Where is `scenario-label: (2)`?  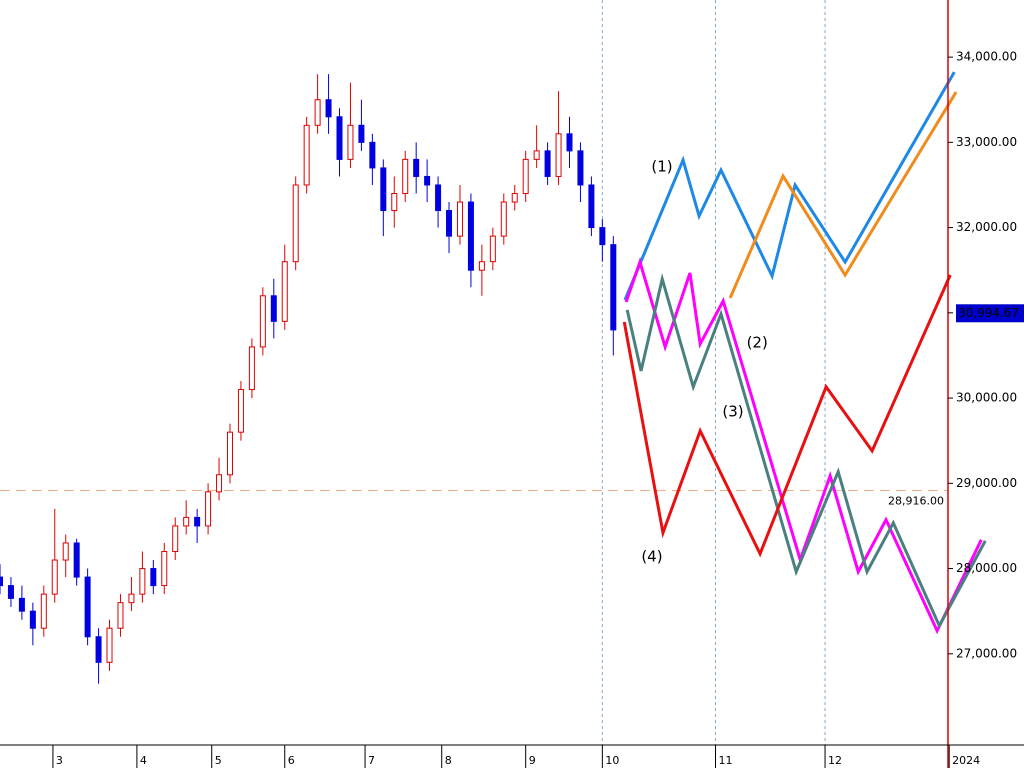
scenario-label: (2) is located at coordinates (757, 342).